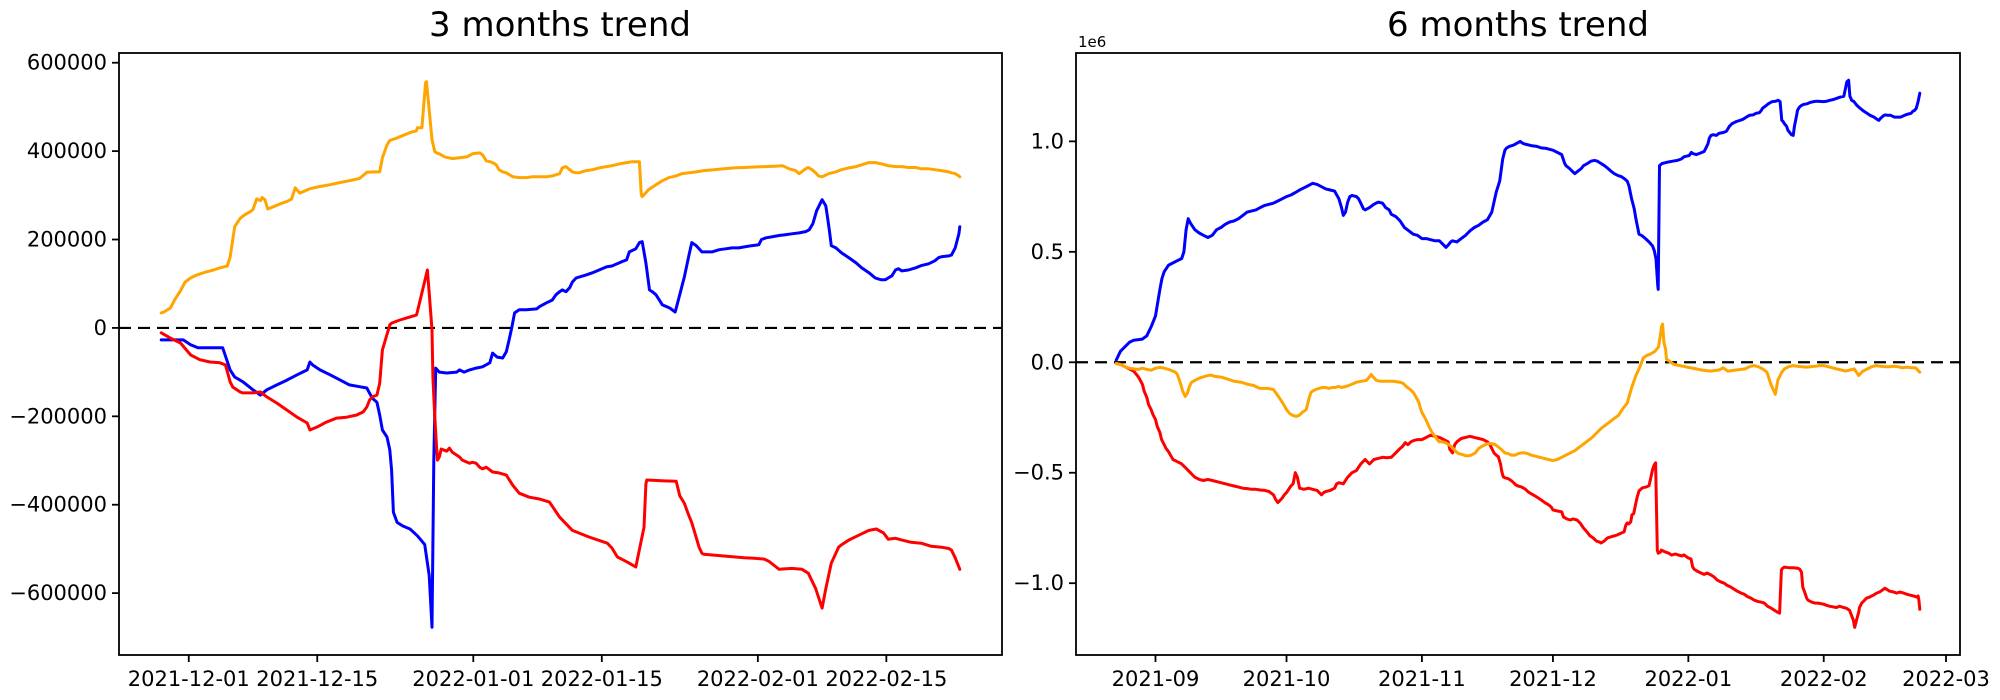  What do you see at coordinates (602, 679) in the screenshot?
I see `x-tick-label: 2022-01-15` at bounding box center [602, 679].